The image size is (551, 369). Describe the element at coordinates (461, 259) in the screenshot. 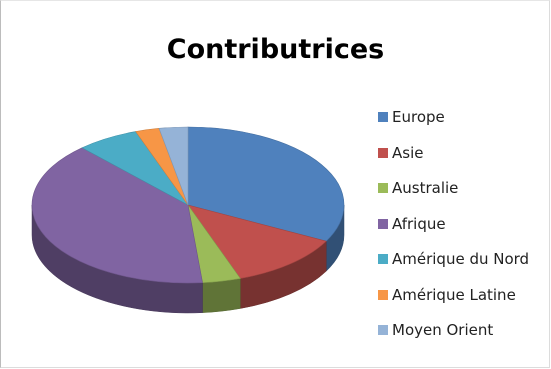

I see `legend-label: Amérique du Nord` at that location.